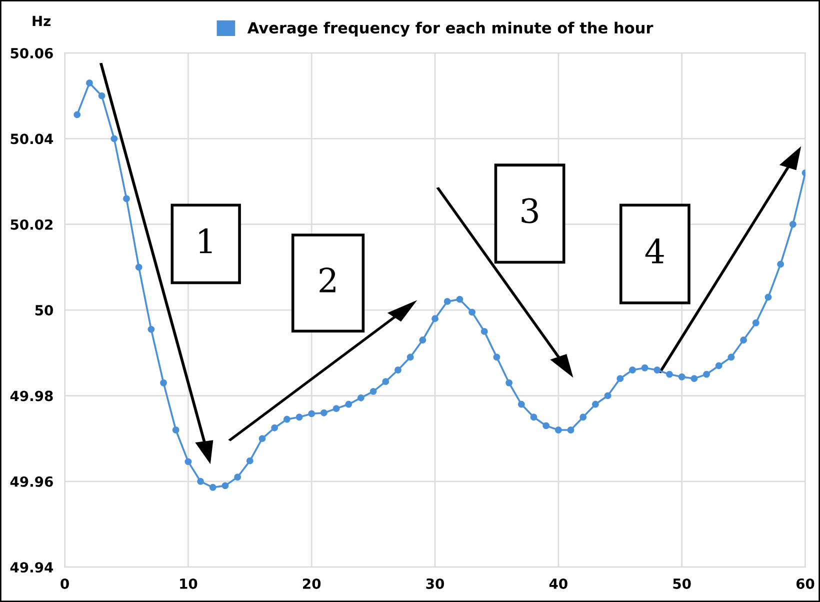 This screenshot has width=820, height=602. Describe the element at coordinates (435, 583) in the screenshot. I see `x-tick-label: 30` at that location.